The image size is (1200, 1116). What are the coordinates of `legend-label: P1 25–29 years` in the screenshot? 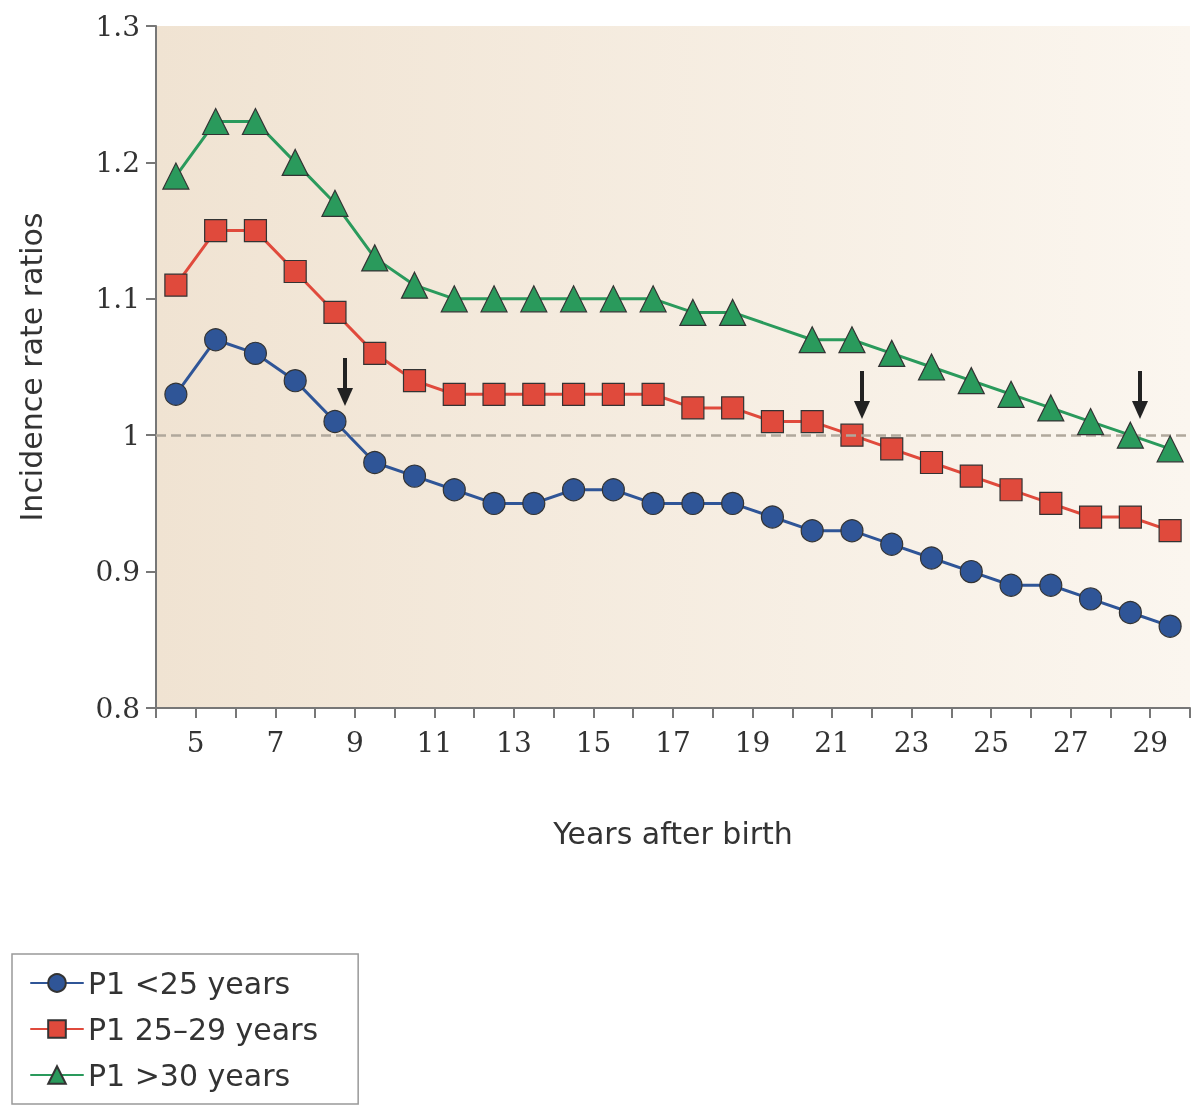 It's located at (203, 1029).